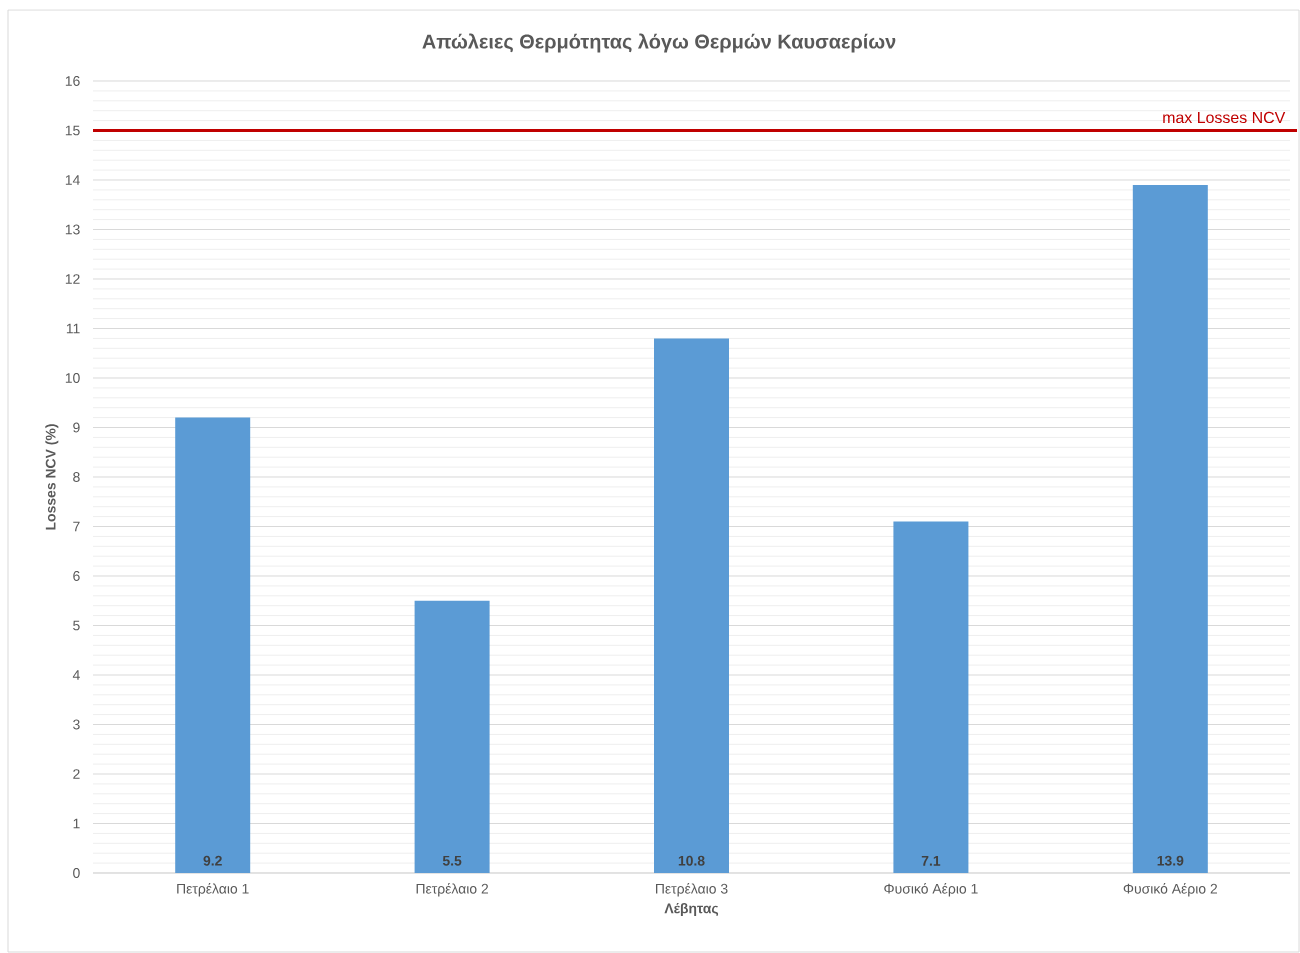 This screenshot has height=953, width=1300. What do you see at coordinates (691, 909) in the screenshot?
I see `x-axis-title: Λέβητας` at bounding box center [691, 909].